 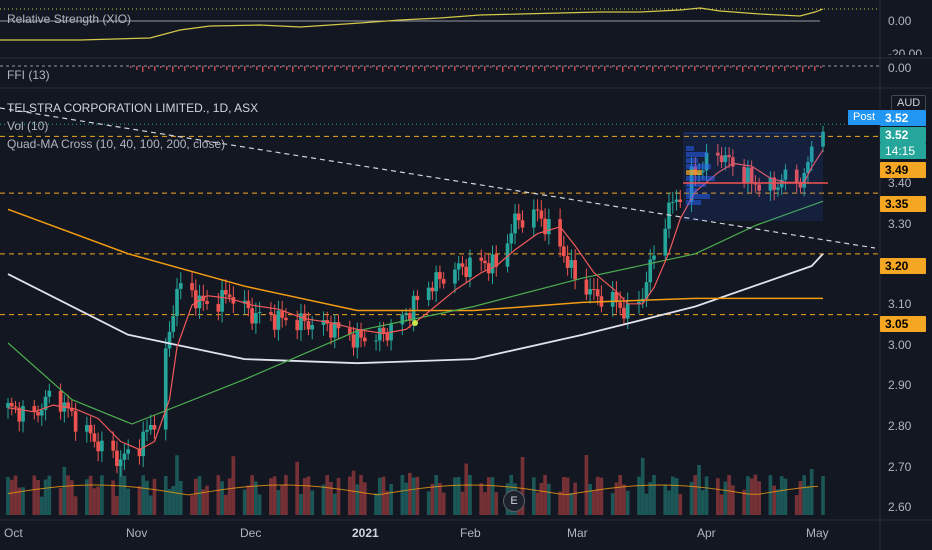 What do you see at coordinates (694, 172) in the screenshot?
I see `volume-profile-row` at bounding box center [694, 172].